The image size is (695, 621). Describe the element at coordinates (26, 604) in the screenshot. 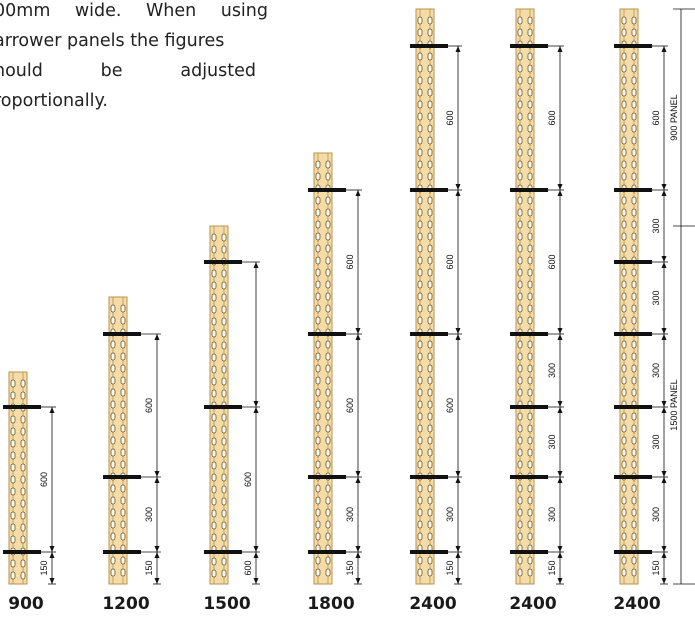

I see `column-label: 900` at that location.